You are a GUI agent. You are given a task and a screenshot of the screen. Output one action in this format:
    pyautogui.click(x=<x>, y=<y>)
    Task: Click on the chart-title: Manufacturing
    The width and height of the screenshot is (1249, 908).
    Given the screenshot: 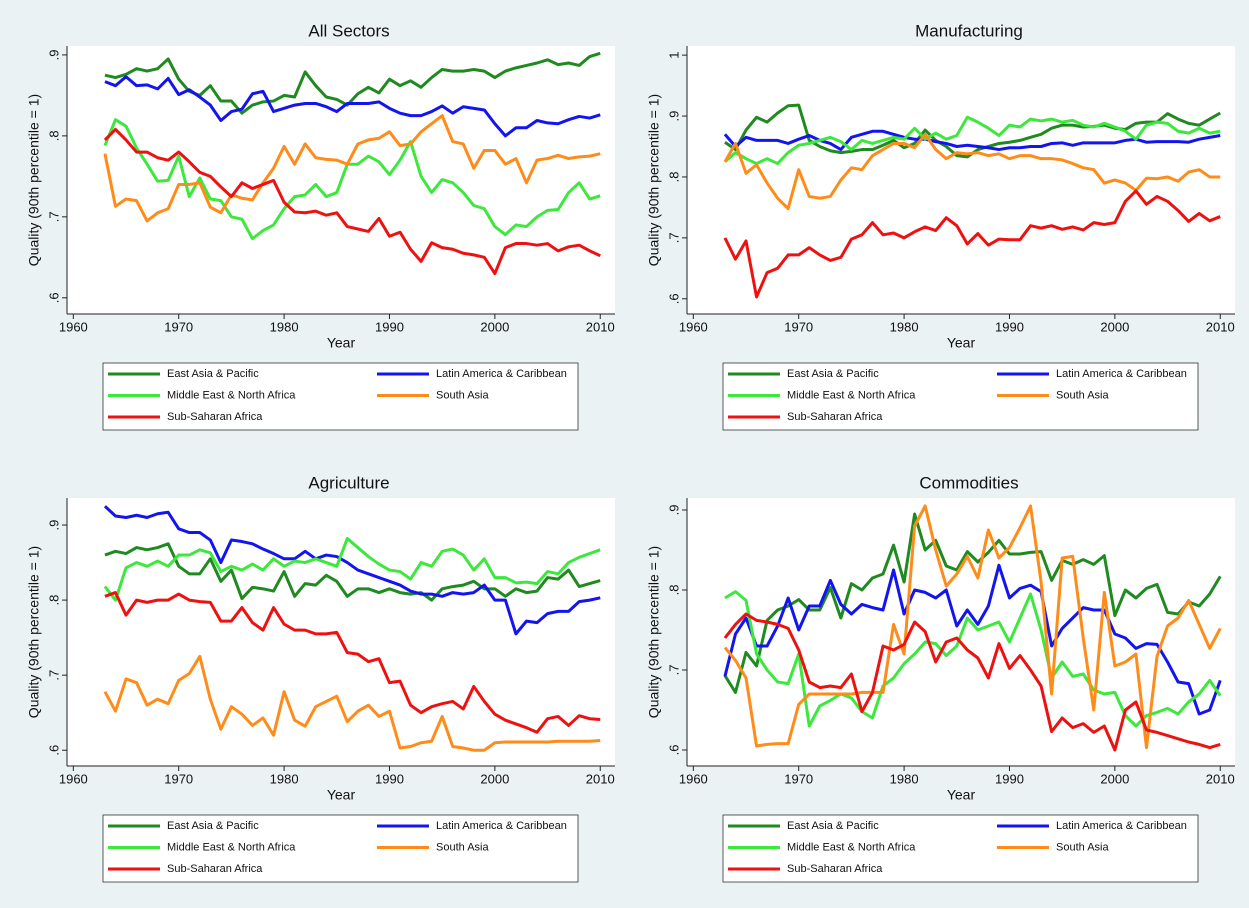 What is the action you would take?
    pyautogui.click(x=969, y=30)
    